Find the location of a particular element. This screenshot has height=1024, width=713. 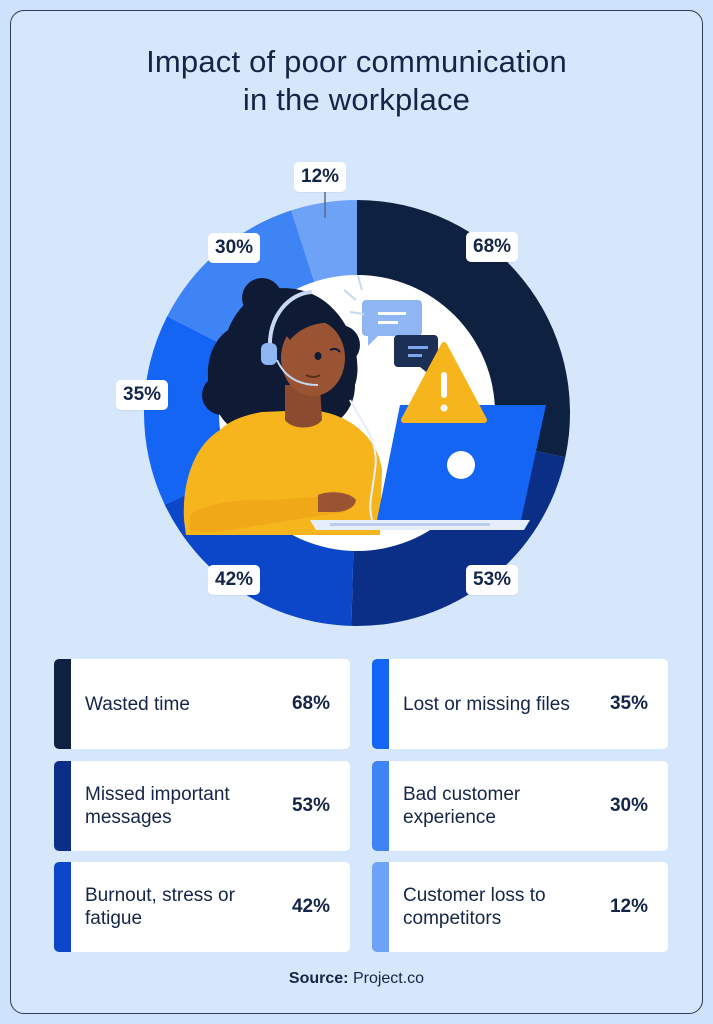

donut-label-42: 42% is located at coordinates (234, 580).